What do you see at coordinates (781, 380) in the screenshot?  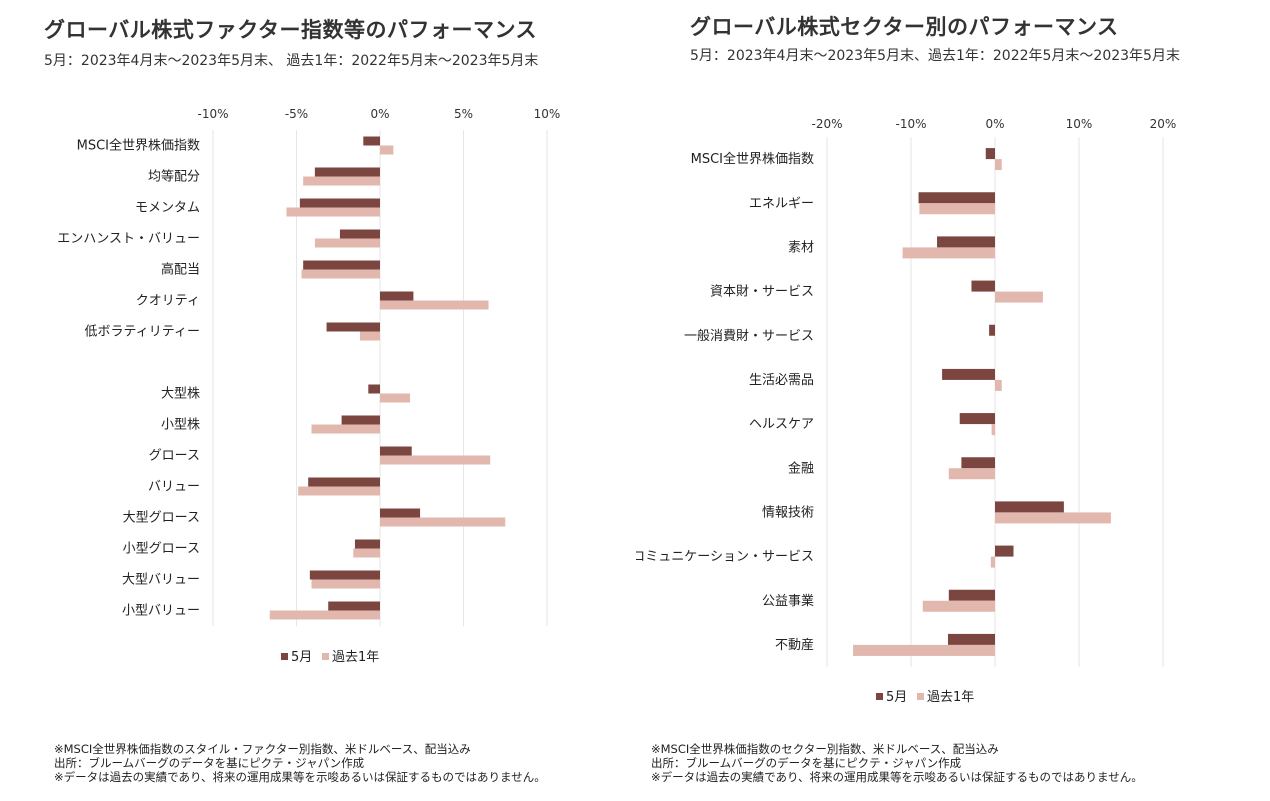 I see `category-label: 生活必需品` at bounding box center [781, 380].